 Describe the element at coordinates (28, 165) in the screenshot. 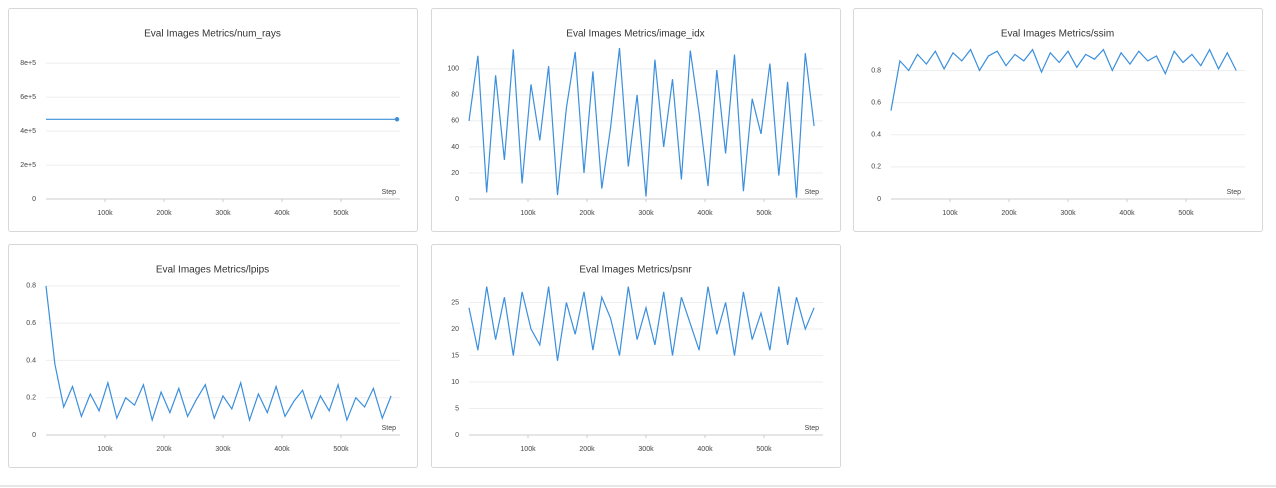

I see `y-tick-label: 2e+5` at that location.